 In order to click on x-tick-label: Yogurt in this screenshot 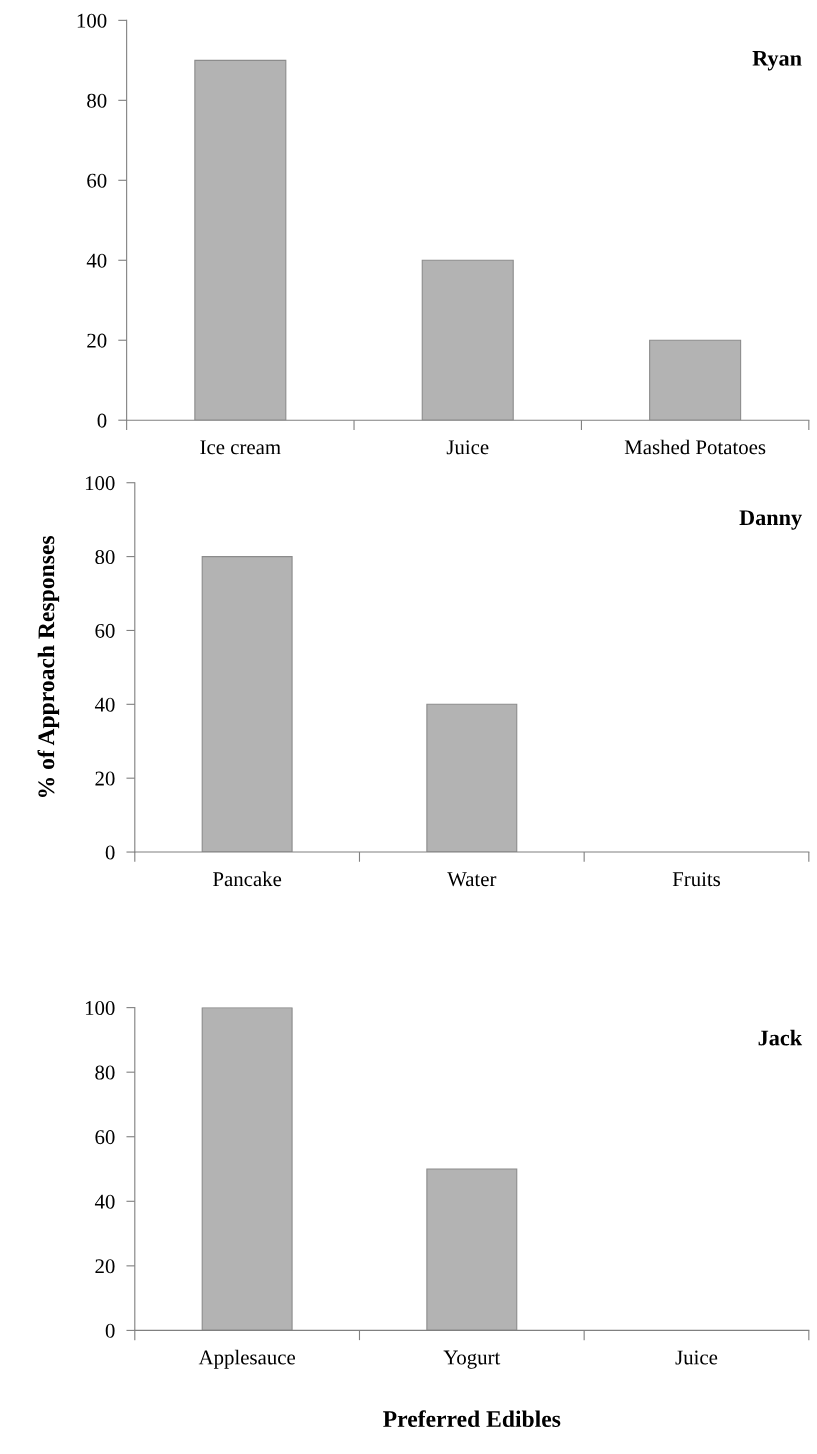, I will do `click(472, 1359)`.